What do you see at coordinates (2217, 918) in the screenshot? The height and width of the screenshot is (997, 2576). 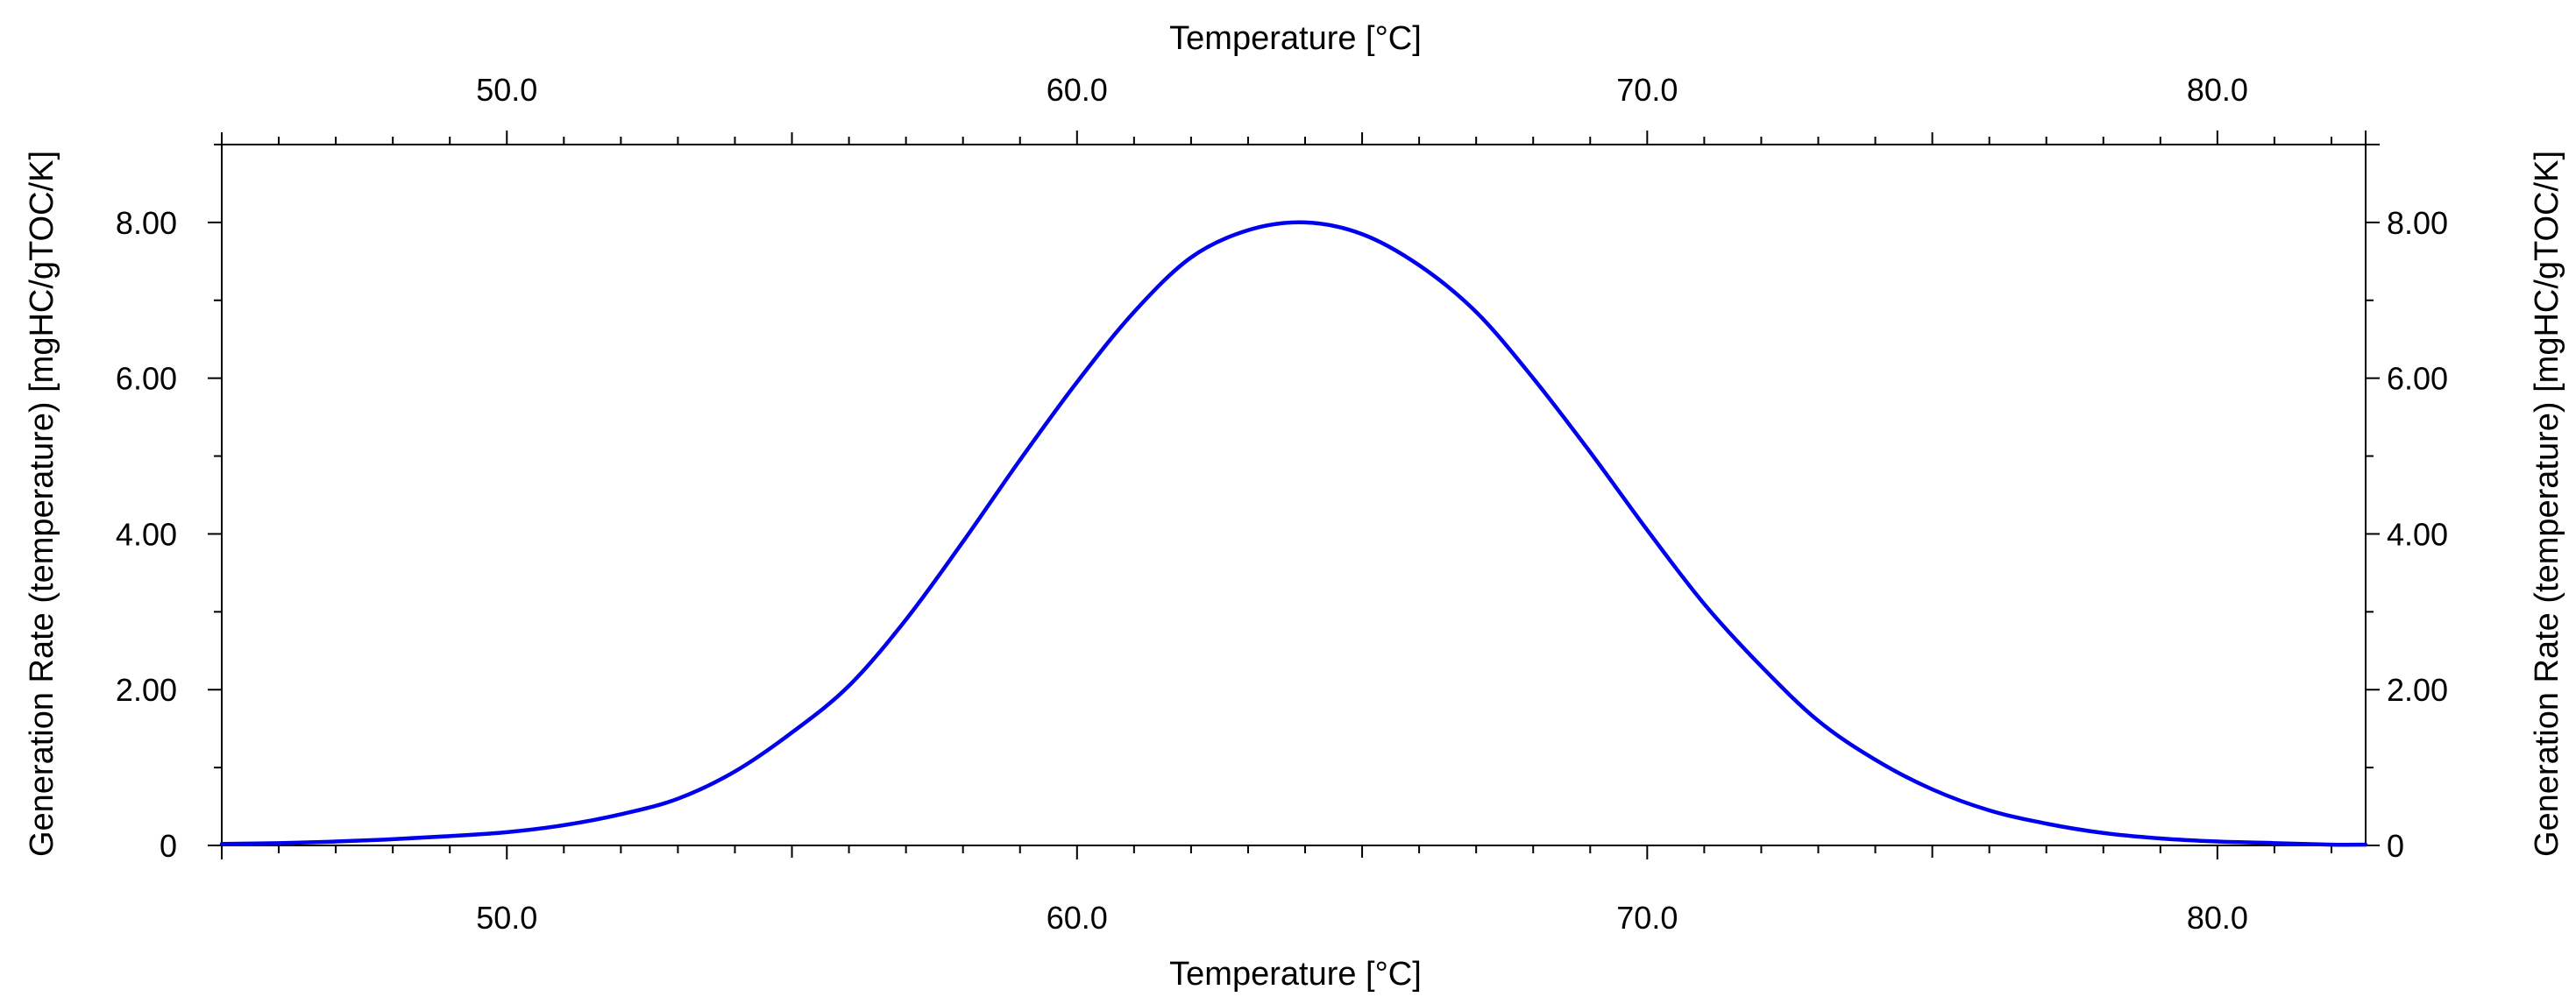 I see `x-tick-label-bottom: 80.0` at bounding box center [2217, 918].